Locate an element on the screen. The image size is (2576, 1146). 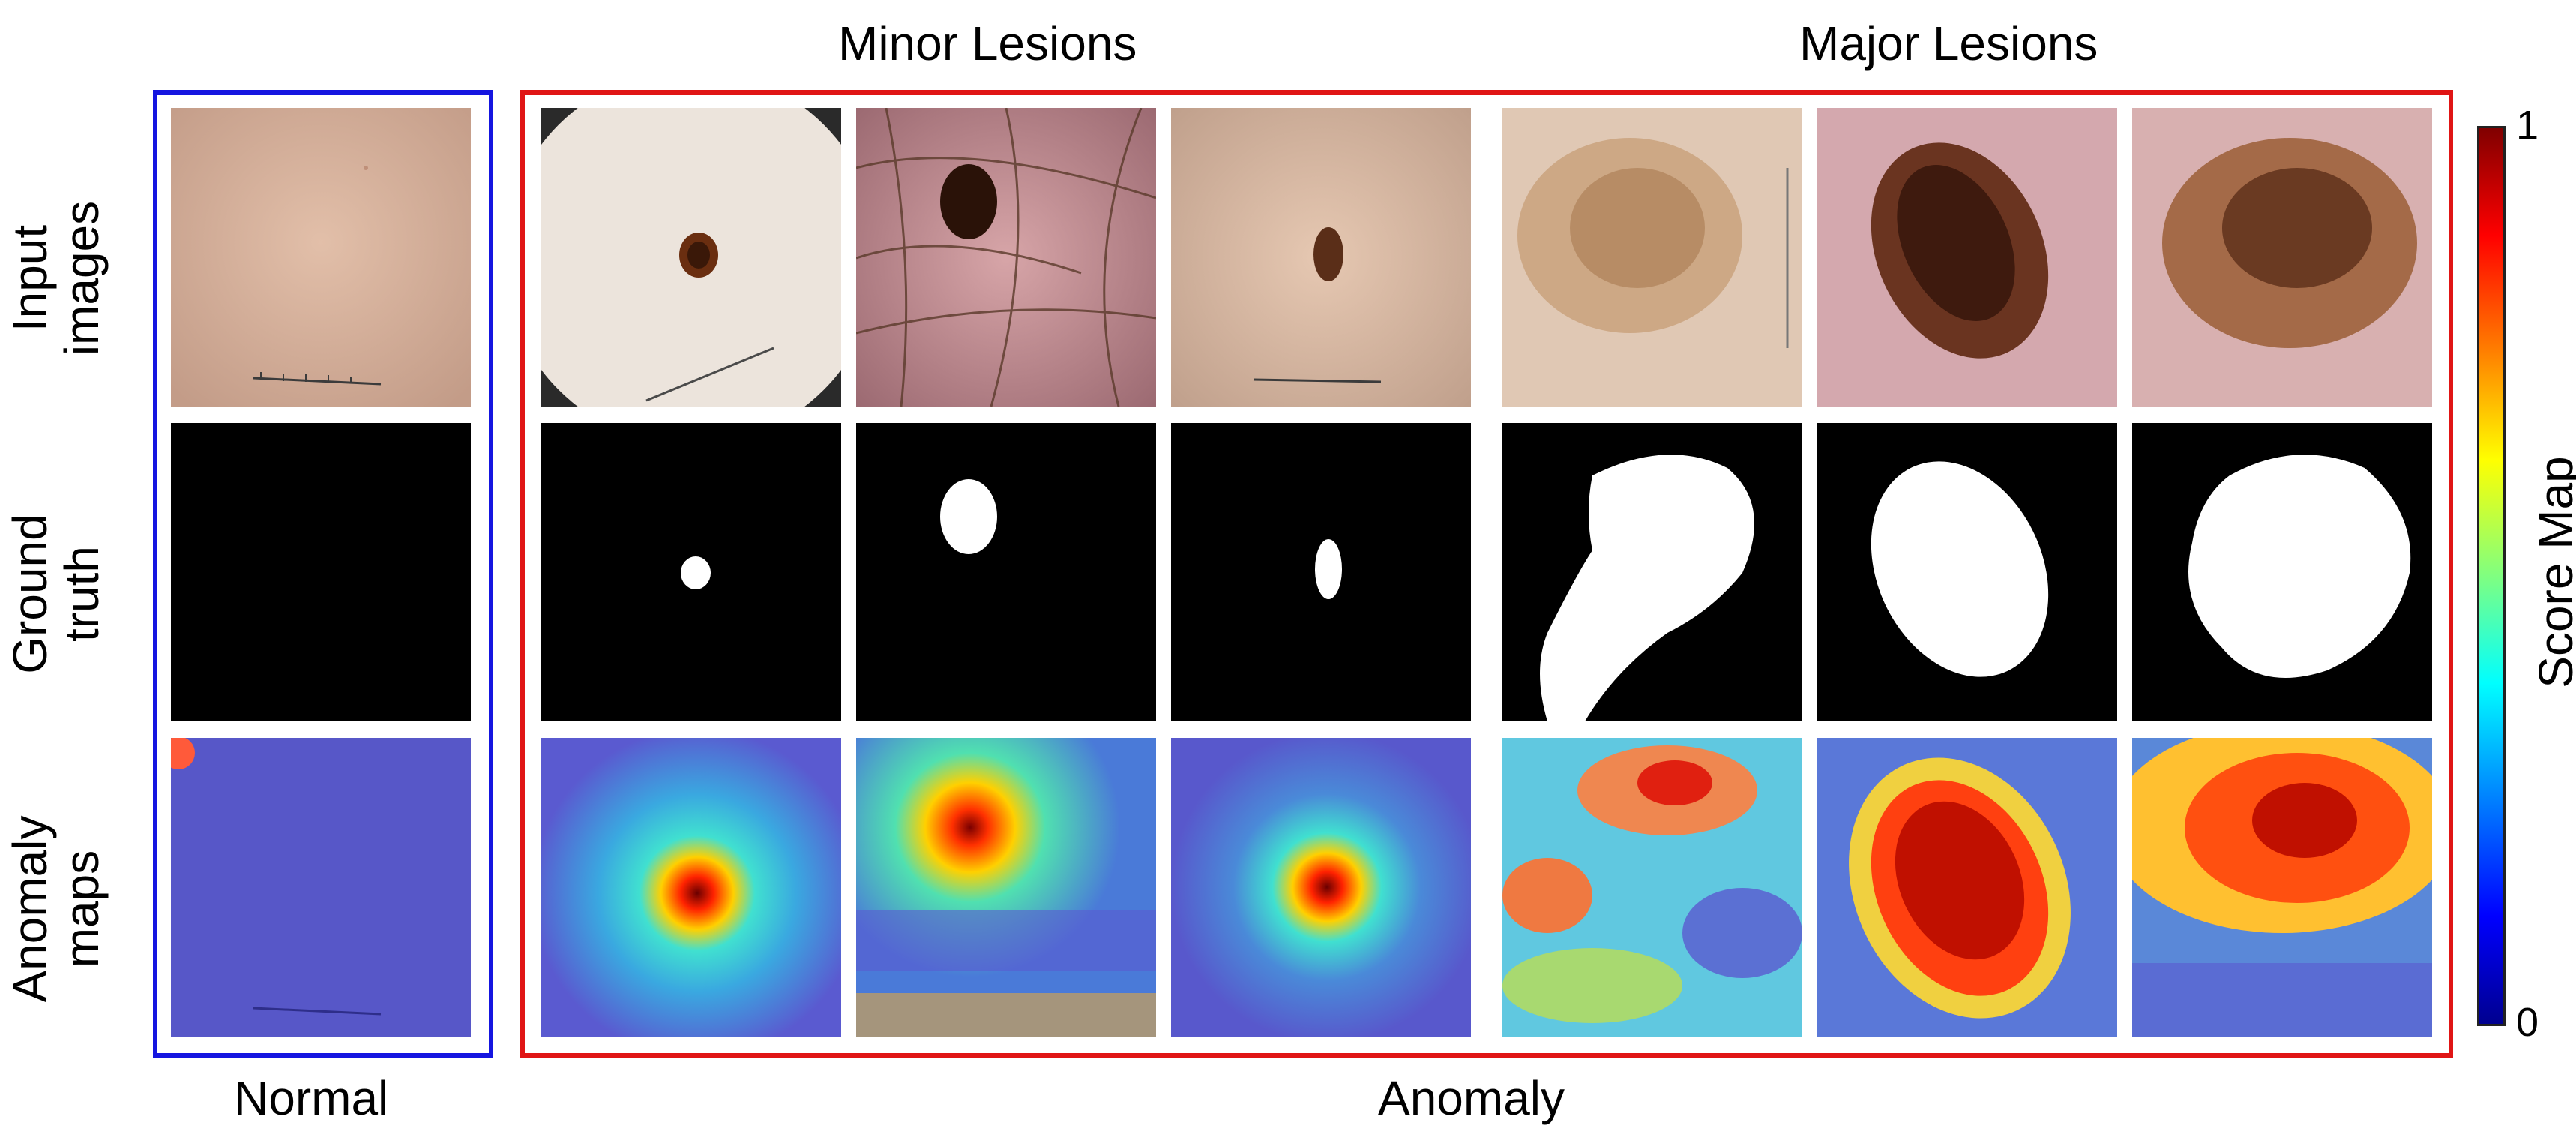
row-label-line: Anomaly is located at coordinates (30, 909).